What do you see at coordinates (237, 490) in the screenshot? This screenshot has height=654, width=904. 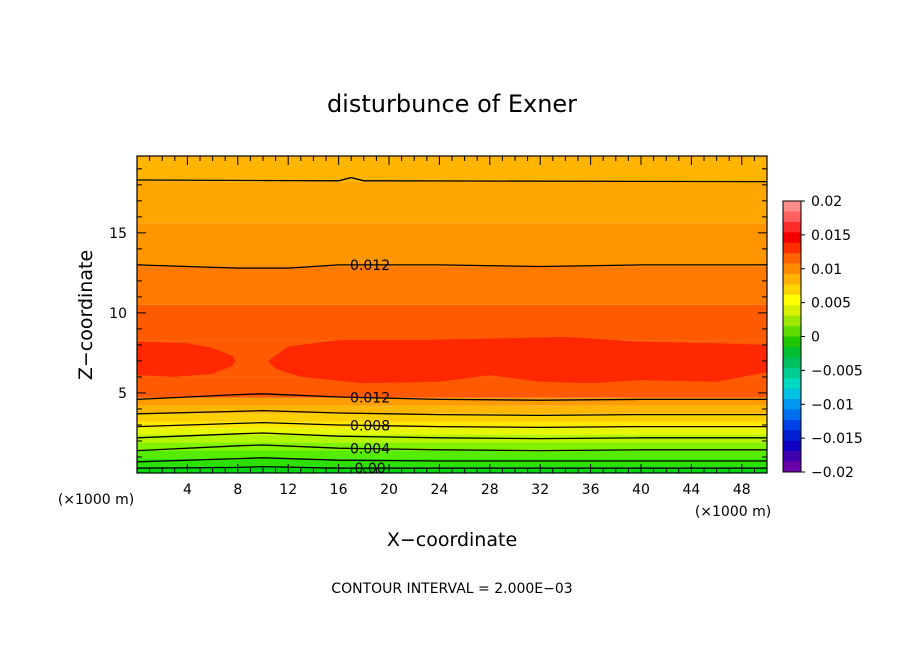 I see `x-tick-label-8: 8` at bounding box center [237, 490].